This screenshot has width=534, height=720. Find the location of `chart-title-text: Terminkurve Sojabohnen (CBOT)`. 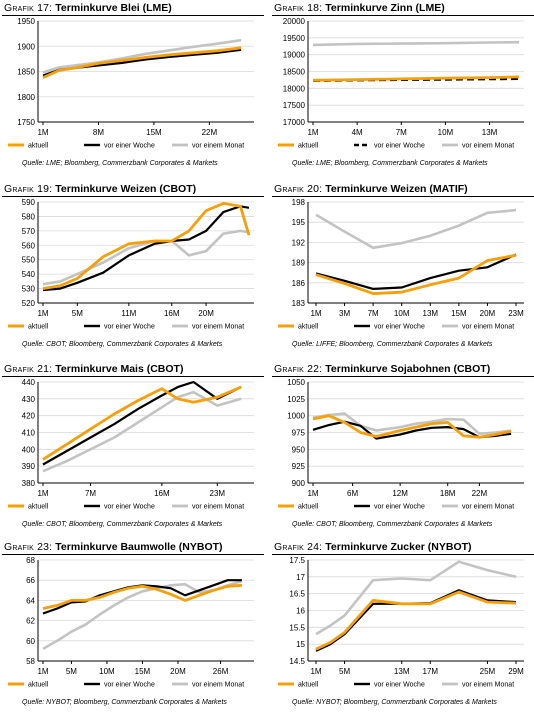

chart-title-text: Terminkurve Sojabohnen (CBOT) is located at coordinates (408, 369).